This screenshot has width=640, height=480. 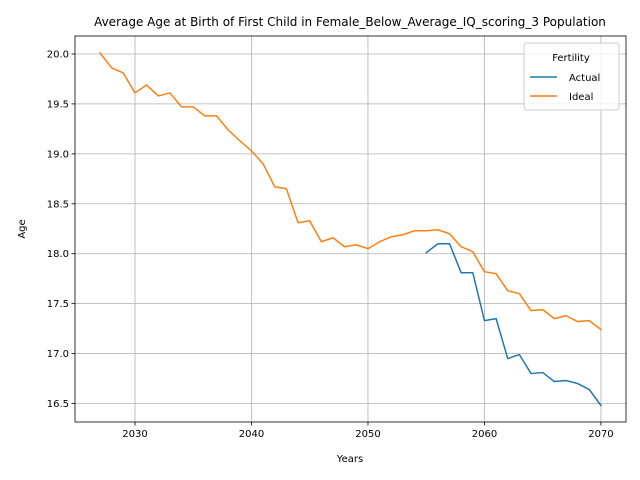 I want to click on y-axis-label: Age, so click(x=22, y=228).